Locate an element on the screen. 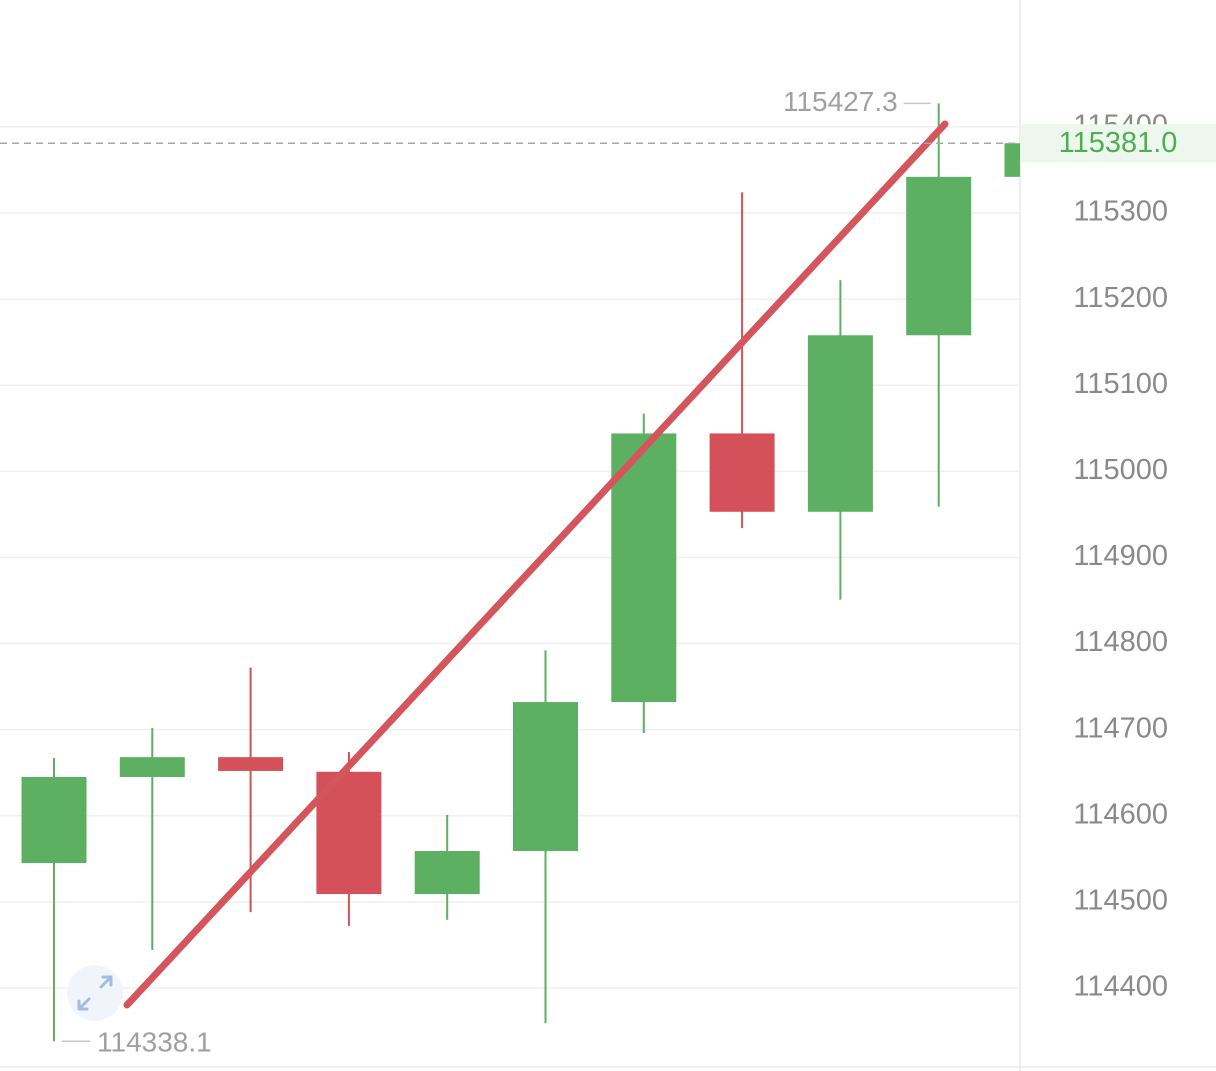 This screenshot has width=1216, height=1071. last-price-tag is located at coordinates (1118, 143).